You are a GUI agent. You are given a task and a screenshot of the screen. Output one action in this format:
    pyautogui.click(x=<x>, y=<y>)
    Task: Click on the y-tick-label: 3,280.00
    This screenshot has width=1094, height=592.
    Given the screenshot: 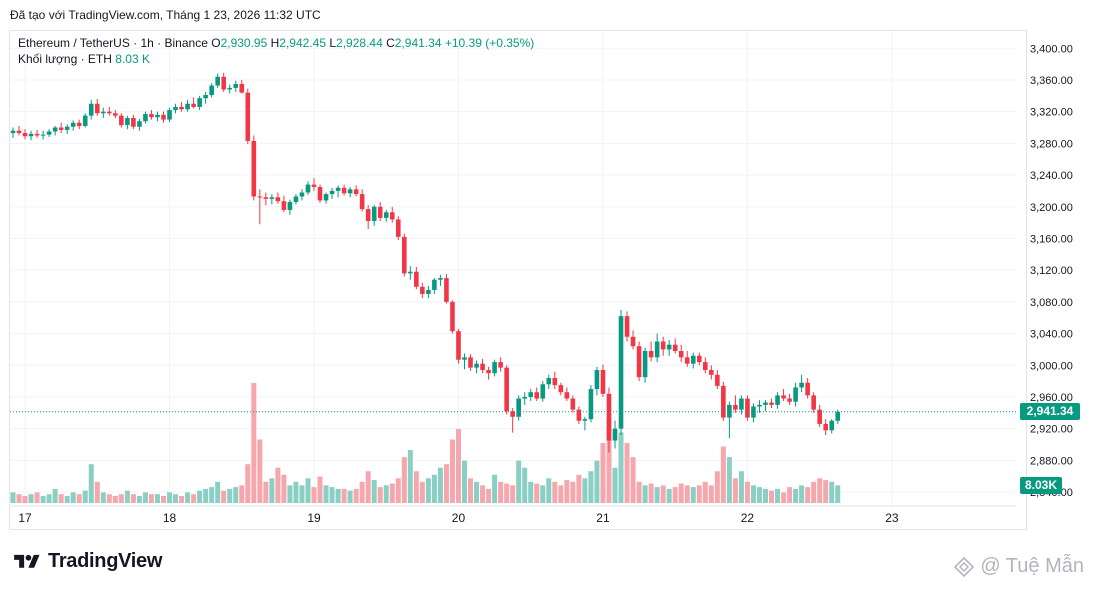 What is the action you would take?
    pyautogui.click(x=1051, y=144)
    